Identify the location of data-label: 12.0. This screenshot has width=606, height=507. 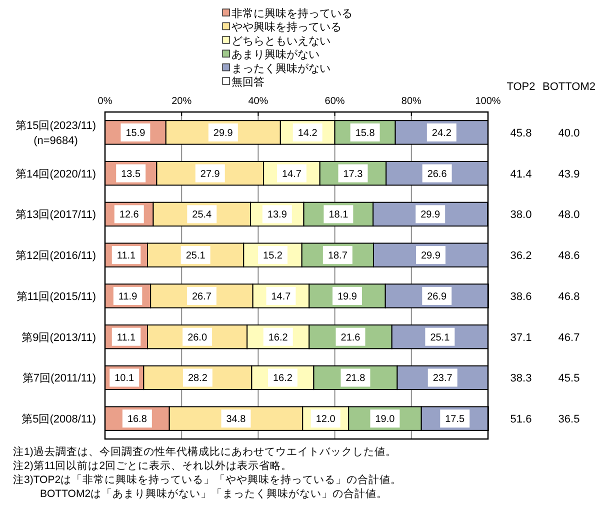
(326, 420).